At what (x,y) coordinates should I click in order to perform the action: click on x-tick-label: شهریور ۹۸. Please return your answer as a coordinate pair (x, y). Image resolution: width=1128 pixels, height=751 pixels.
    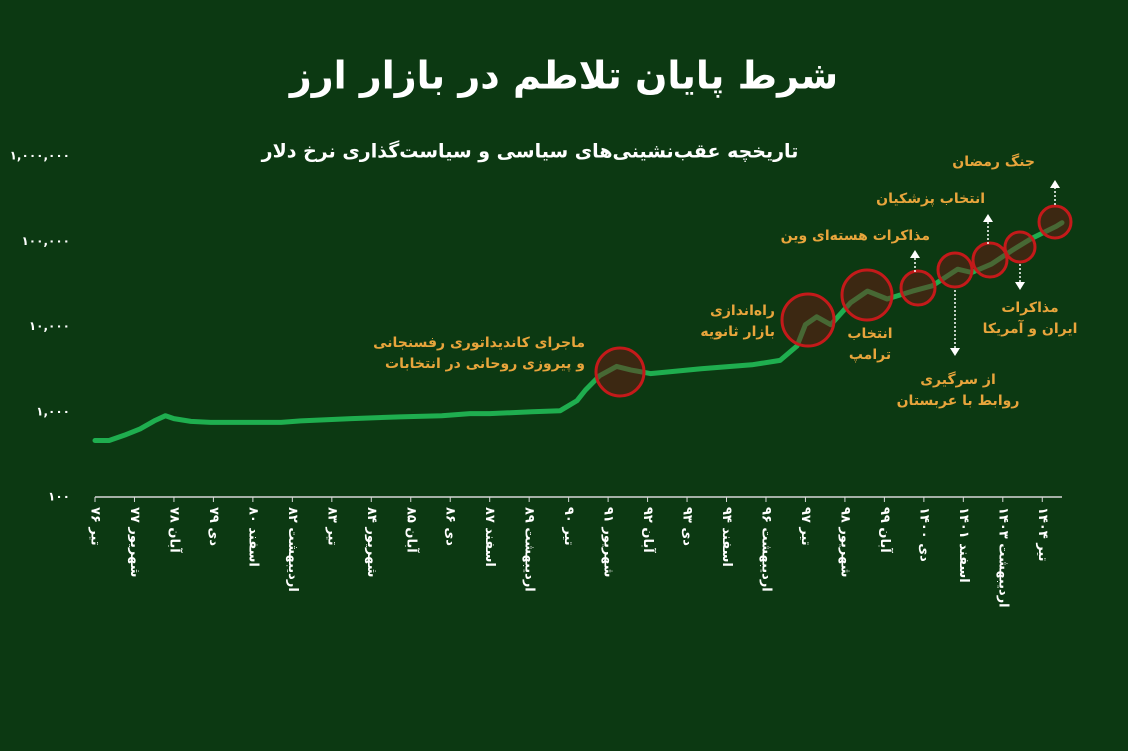
    Looking at the image, I should click on (844, 542).